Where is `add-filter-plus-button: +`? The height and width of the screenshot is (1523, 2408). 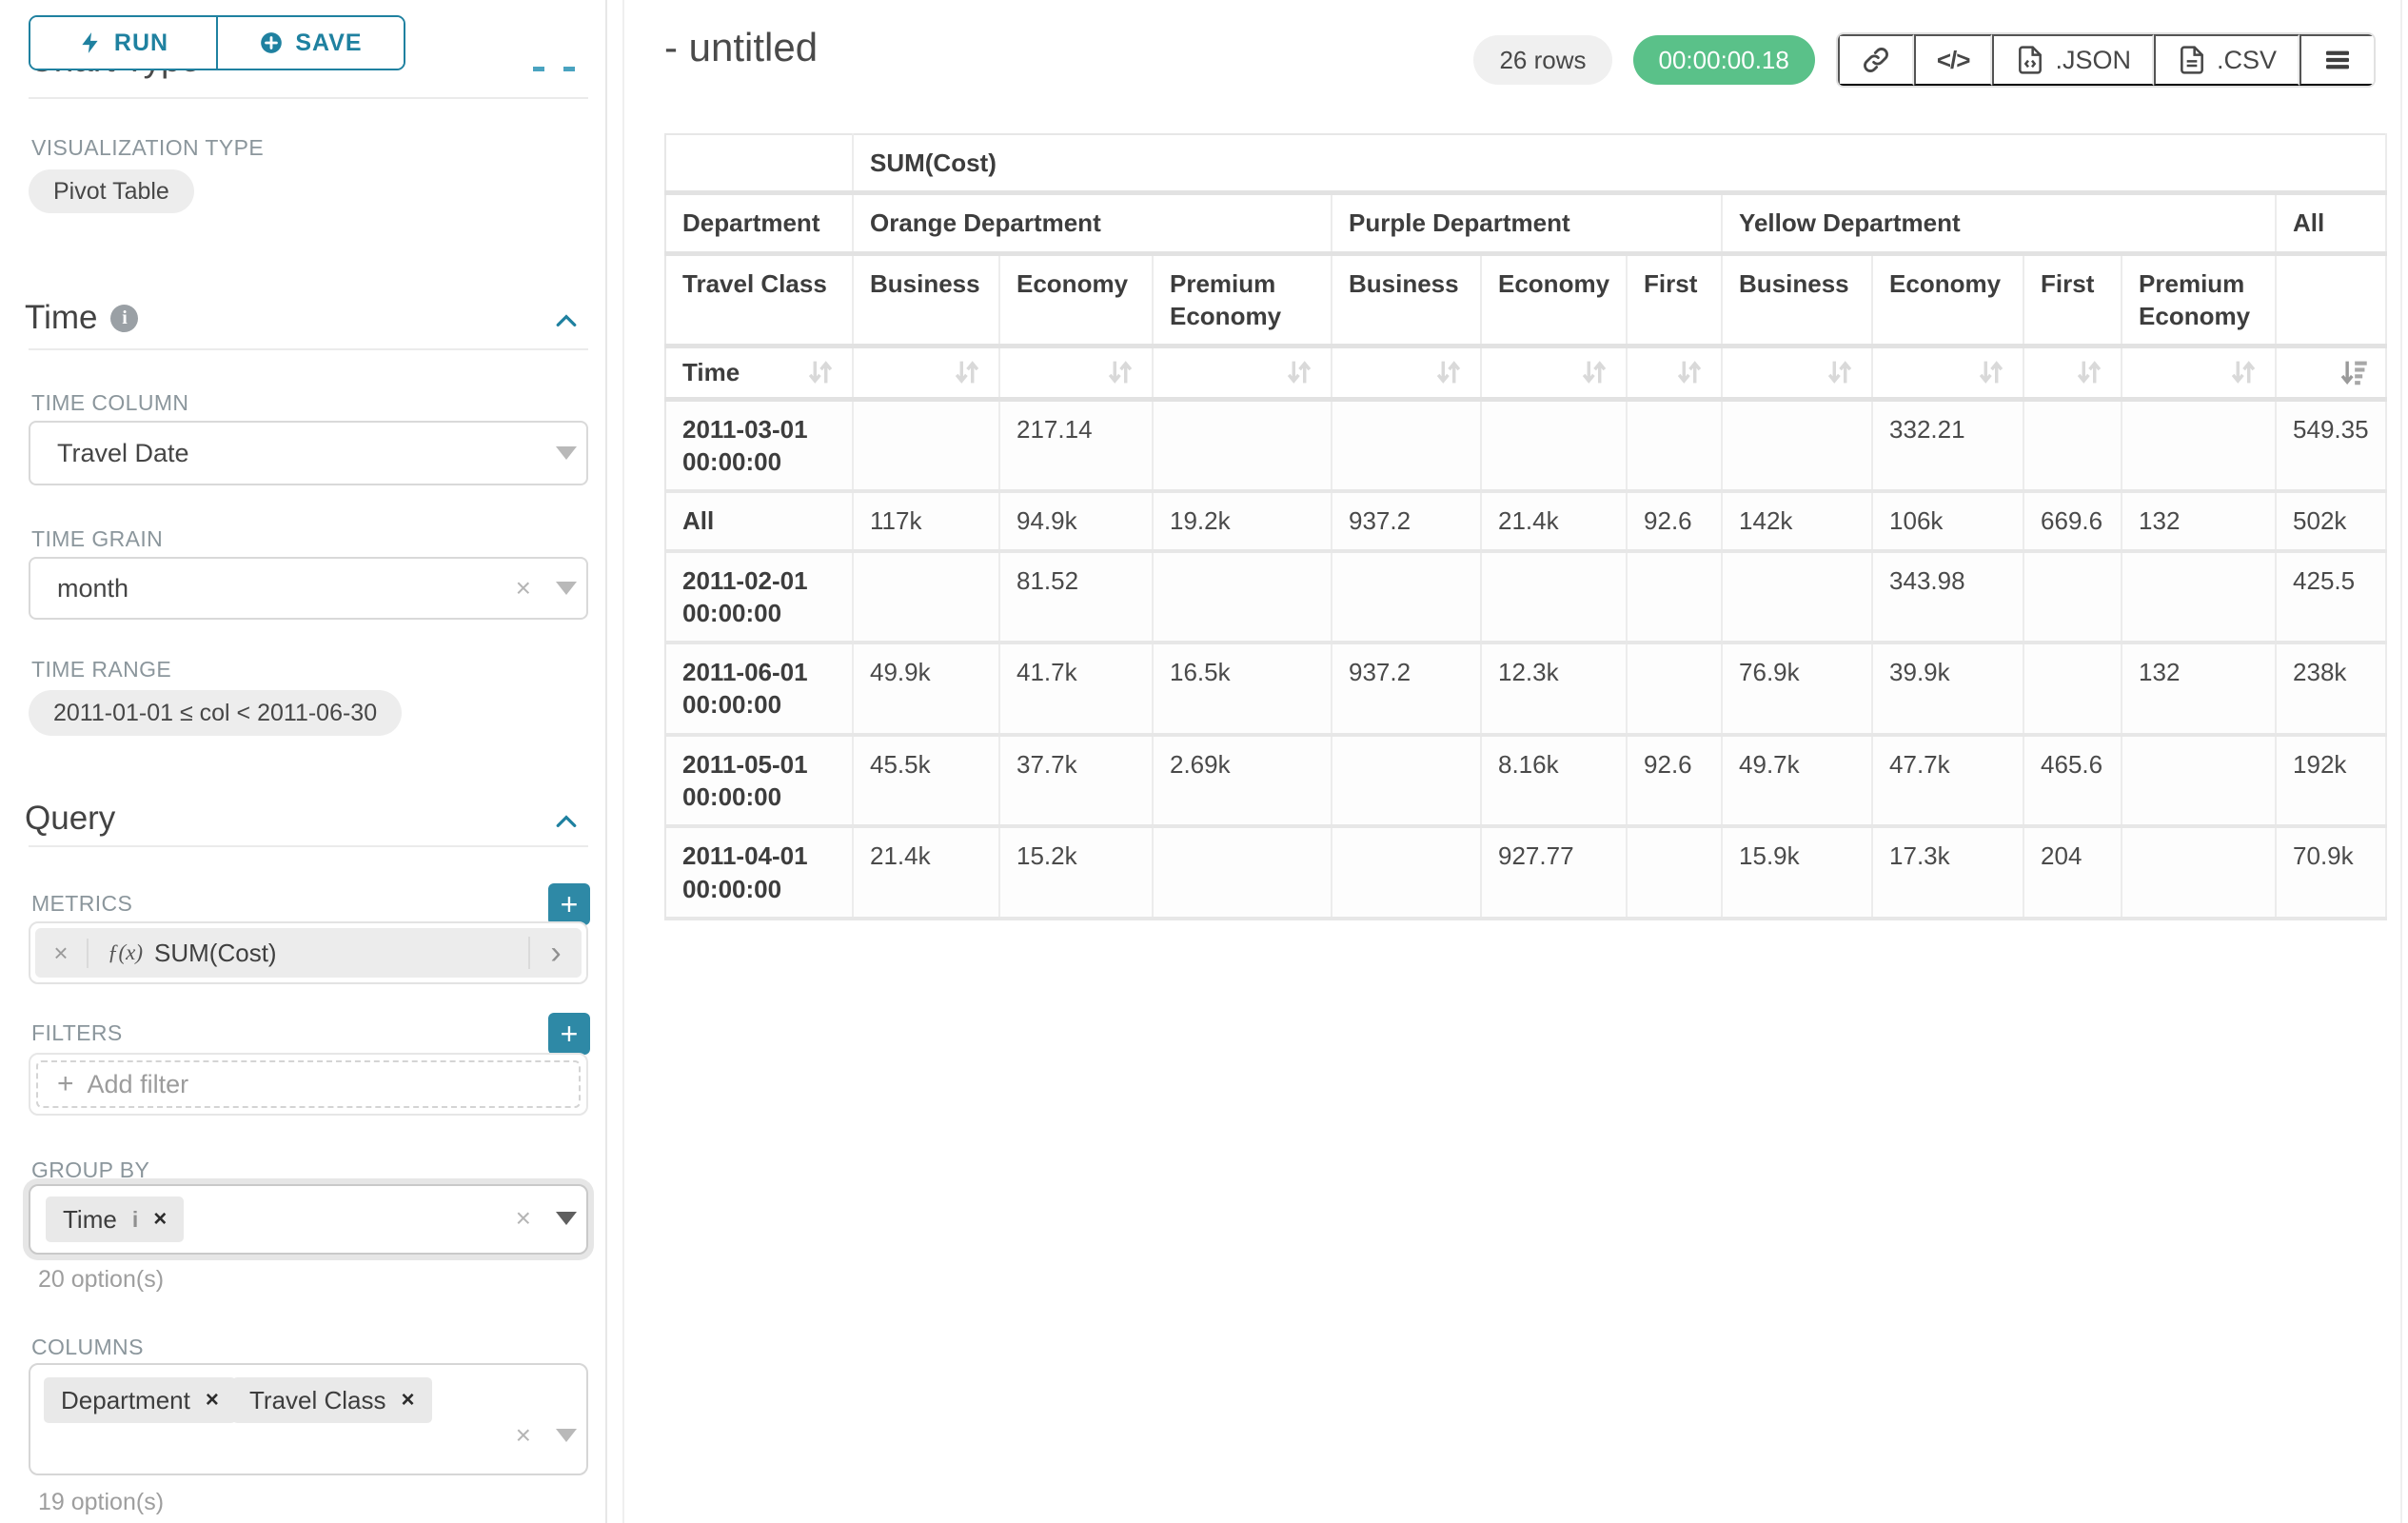 add-filter-plus-button: + is located at coordinates (569, 1034).